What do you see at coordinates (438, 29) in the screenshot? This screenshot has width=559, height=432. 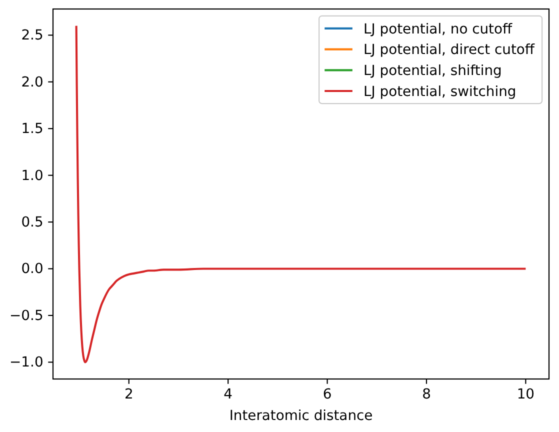 I see `legend-label: LJ potential, no cutoff` at bounding box center [438, 29].